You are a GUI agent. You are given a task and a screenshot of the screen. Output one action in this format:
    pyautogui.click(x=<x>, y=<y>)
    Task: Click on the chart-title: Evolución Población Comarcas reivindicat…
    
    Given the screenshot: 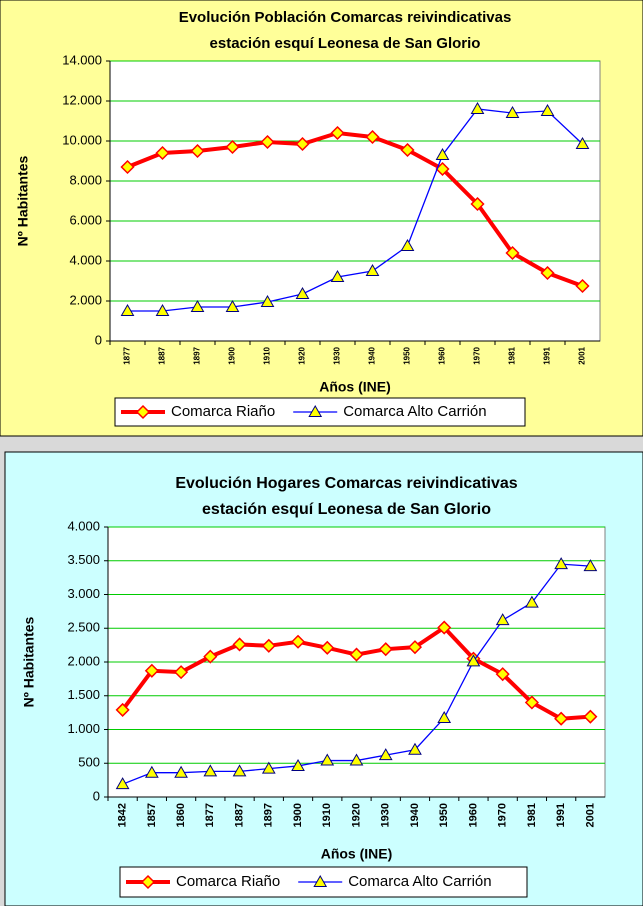 What is the action you would take?
    pyautogui.click(x=345, y=17)
    